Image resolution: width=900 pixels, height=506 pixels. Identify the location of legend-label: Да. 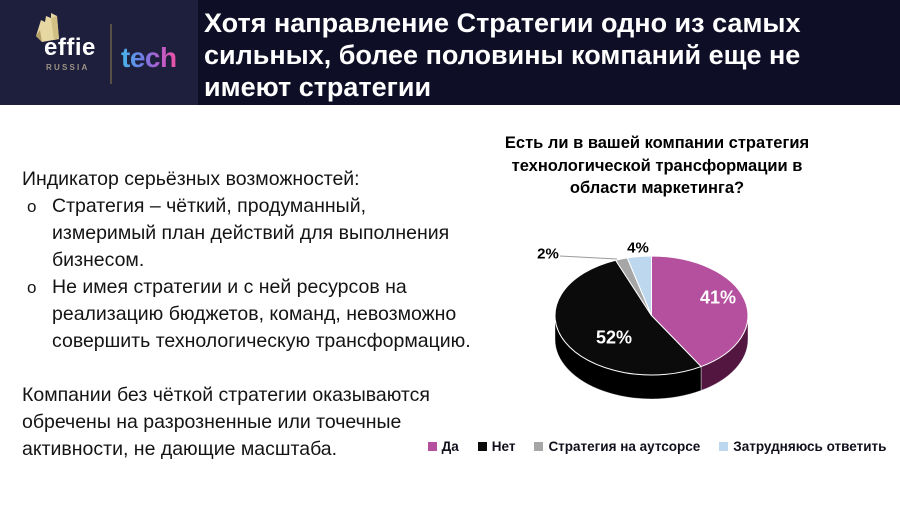
(450, 446).